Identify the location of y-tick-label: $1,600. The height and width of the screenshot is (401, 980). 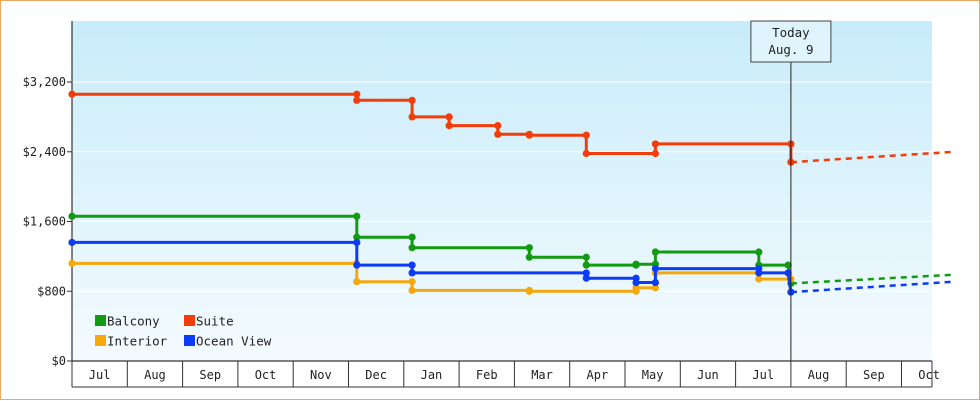
(44, 222).